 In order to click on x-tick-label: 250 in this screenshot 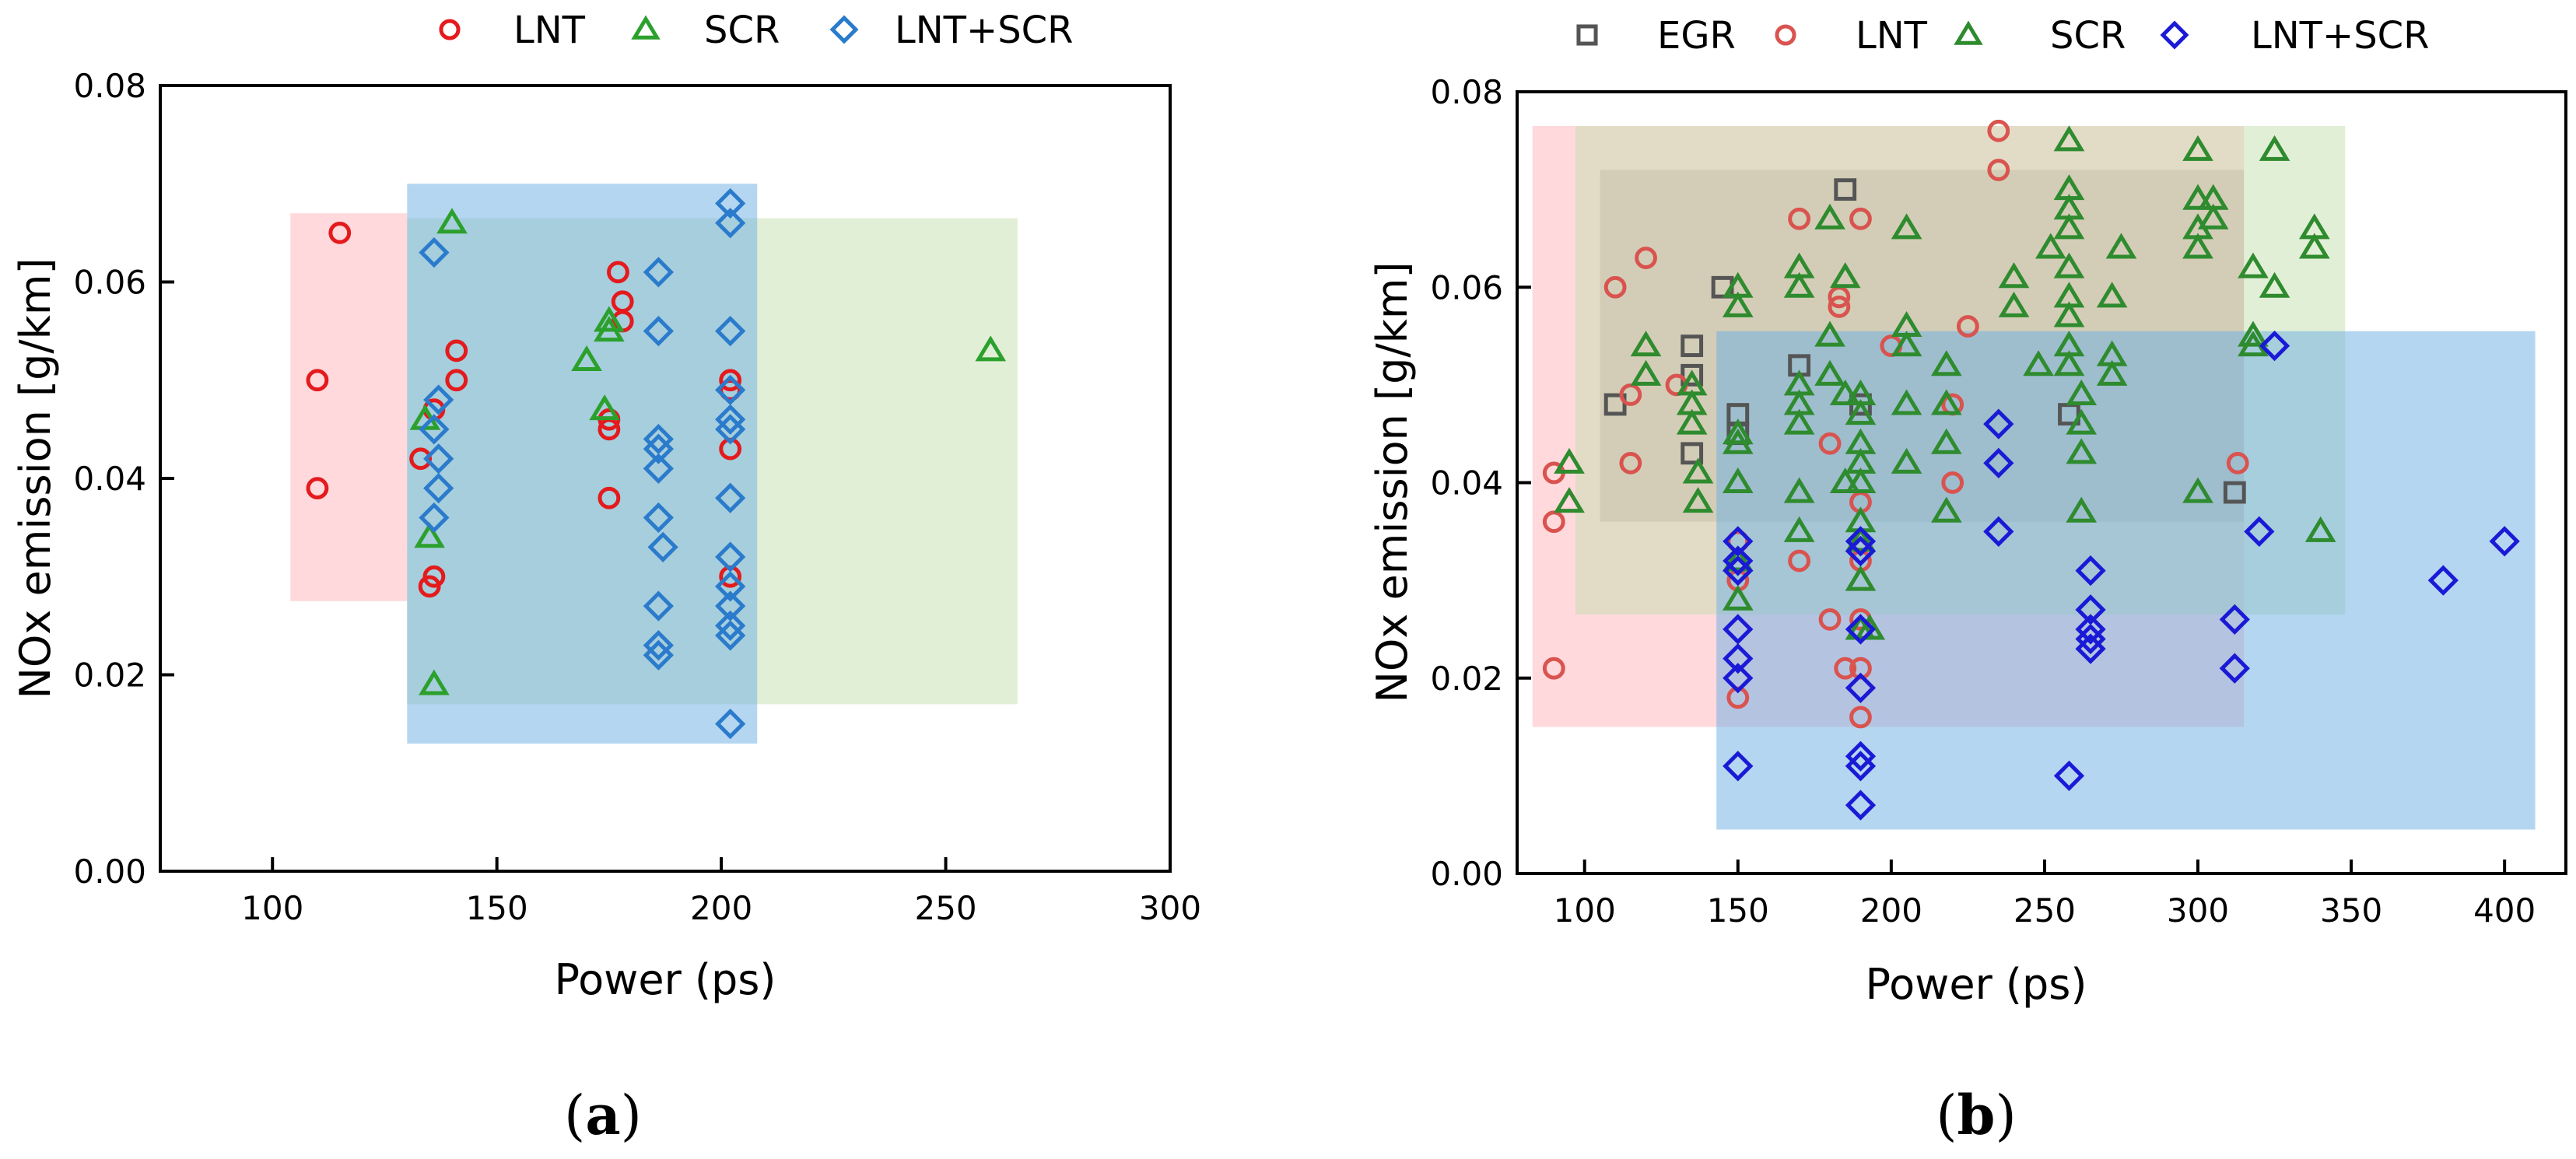, I will do `click(2044, 910)`.